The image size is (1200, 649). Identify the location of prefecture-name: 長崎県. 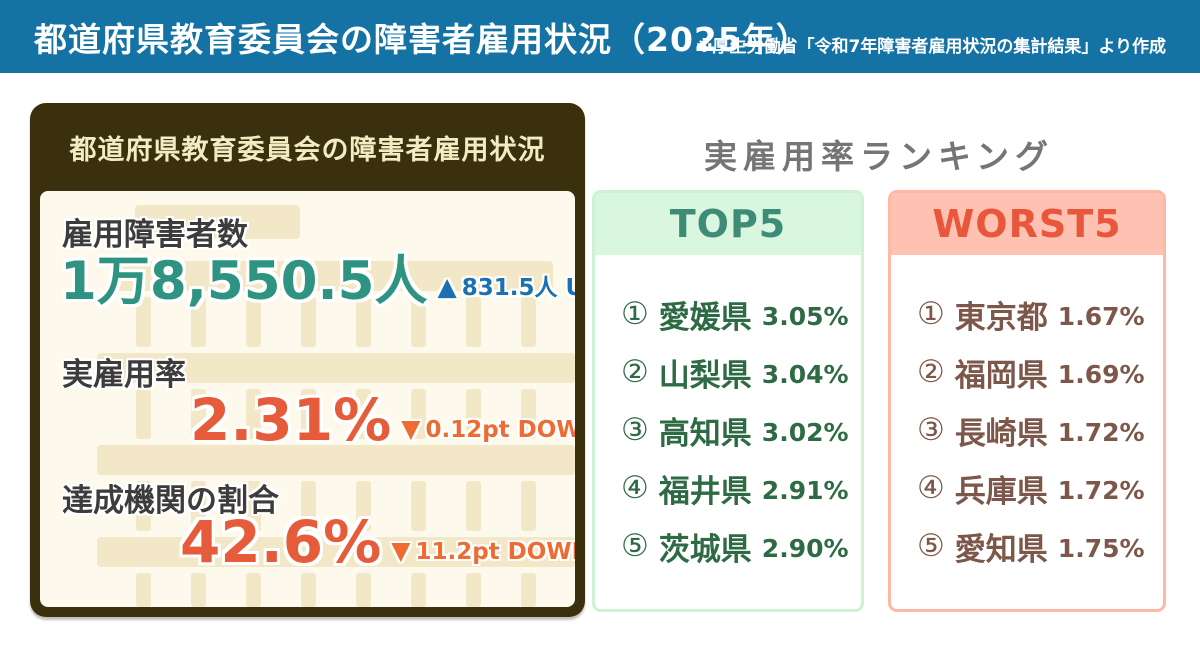
(1001, 433).